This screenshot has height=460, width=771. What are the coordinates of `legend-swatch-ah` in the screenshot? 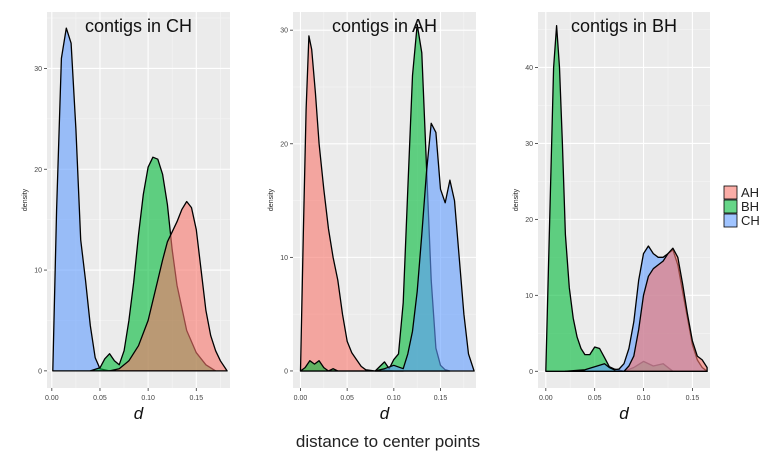 It's located at (730, 192).